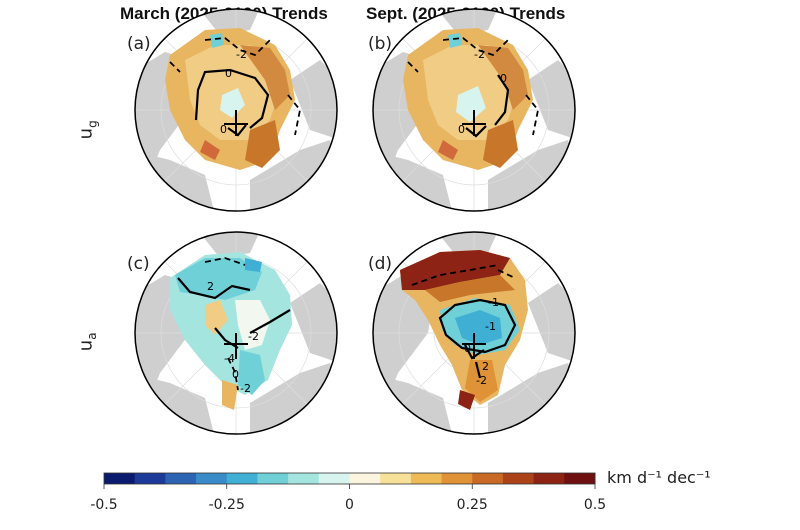  I want to click on contours-b, so click(487, 106).